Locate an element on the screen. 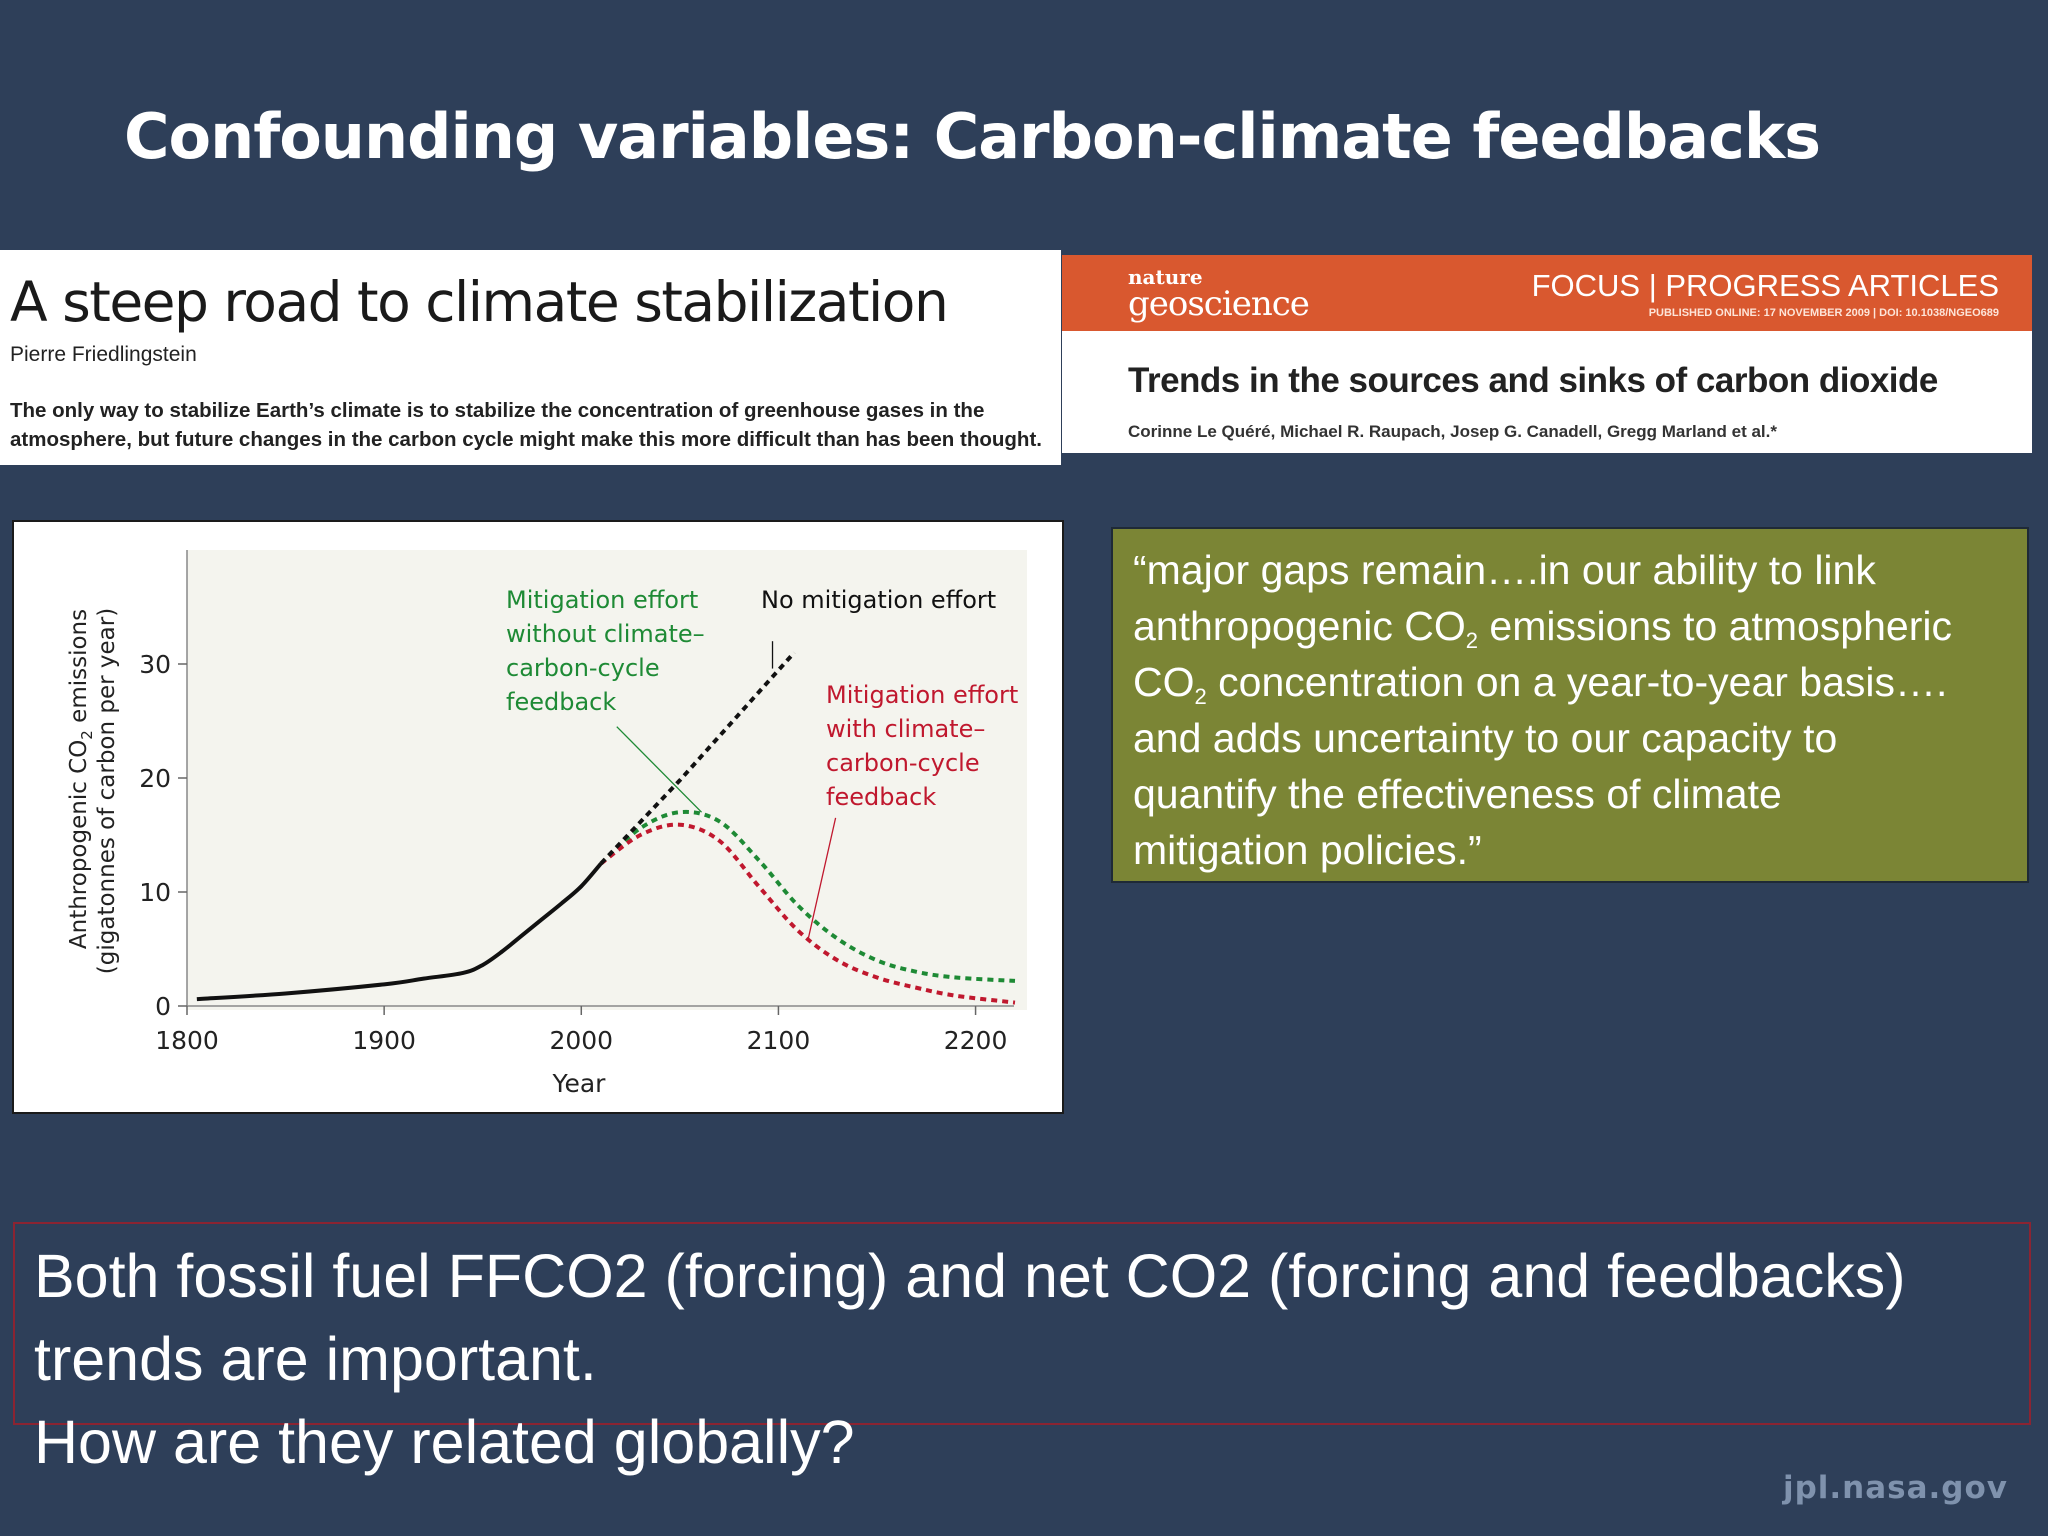 The image size is (2048, 1536). quote-fragment: emissions to atmospheric is located at coordinates (1715, 626).